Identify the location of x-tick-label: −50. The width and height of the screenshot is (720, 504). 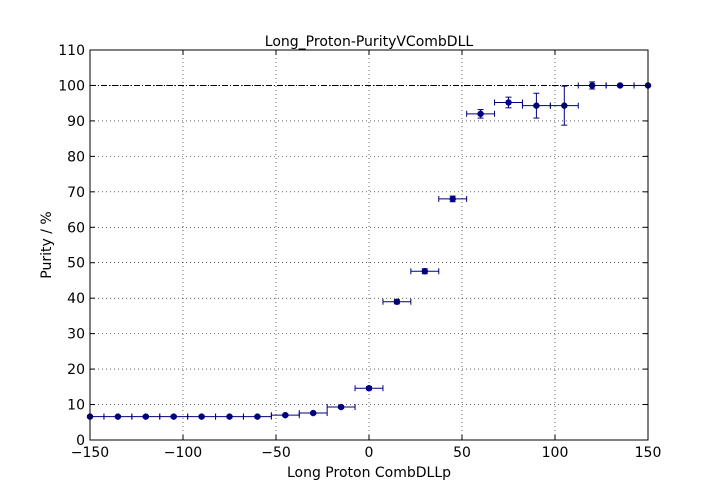
(276, 453).